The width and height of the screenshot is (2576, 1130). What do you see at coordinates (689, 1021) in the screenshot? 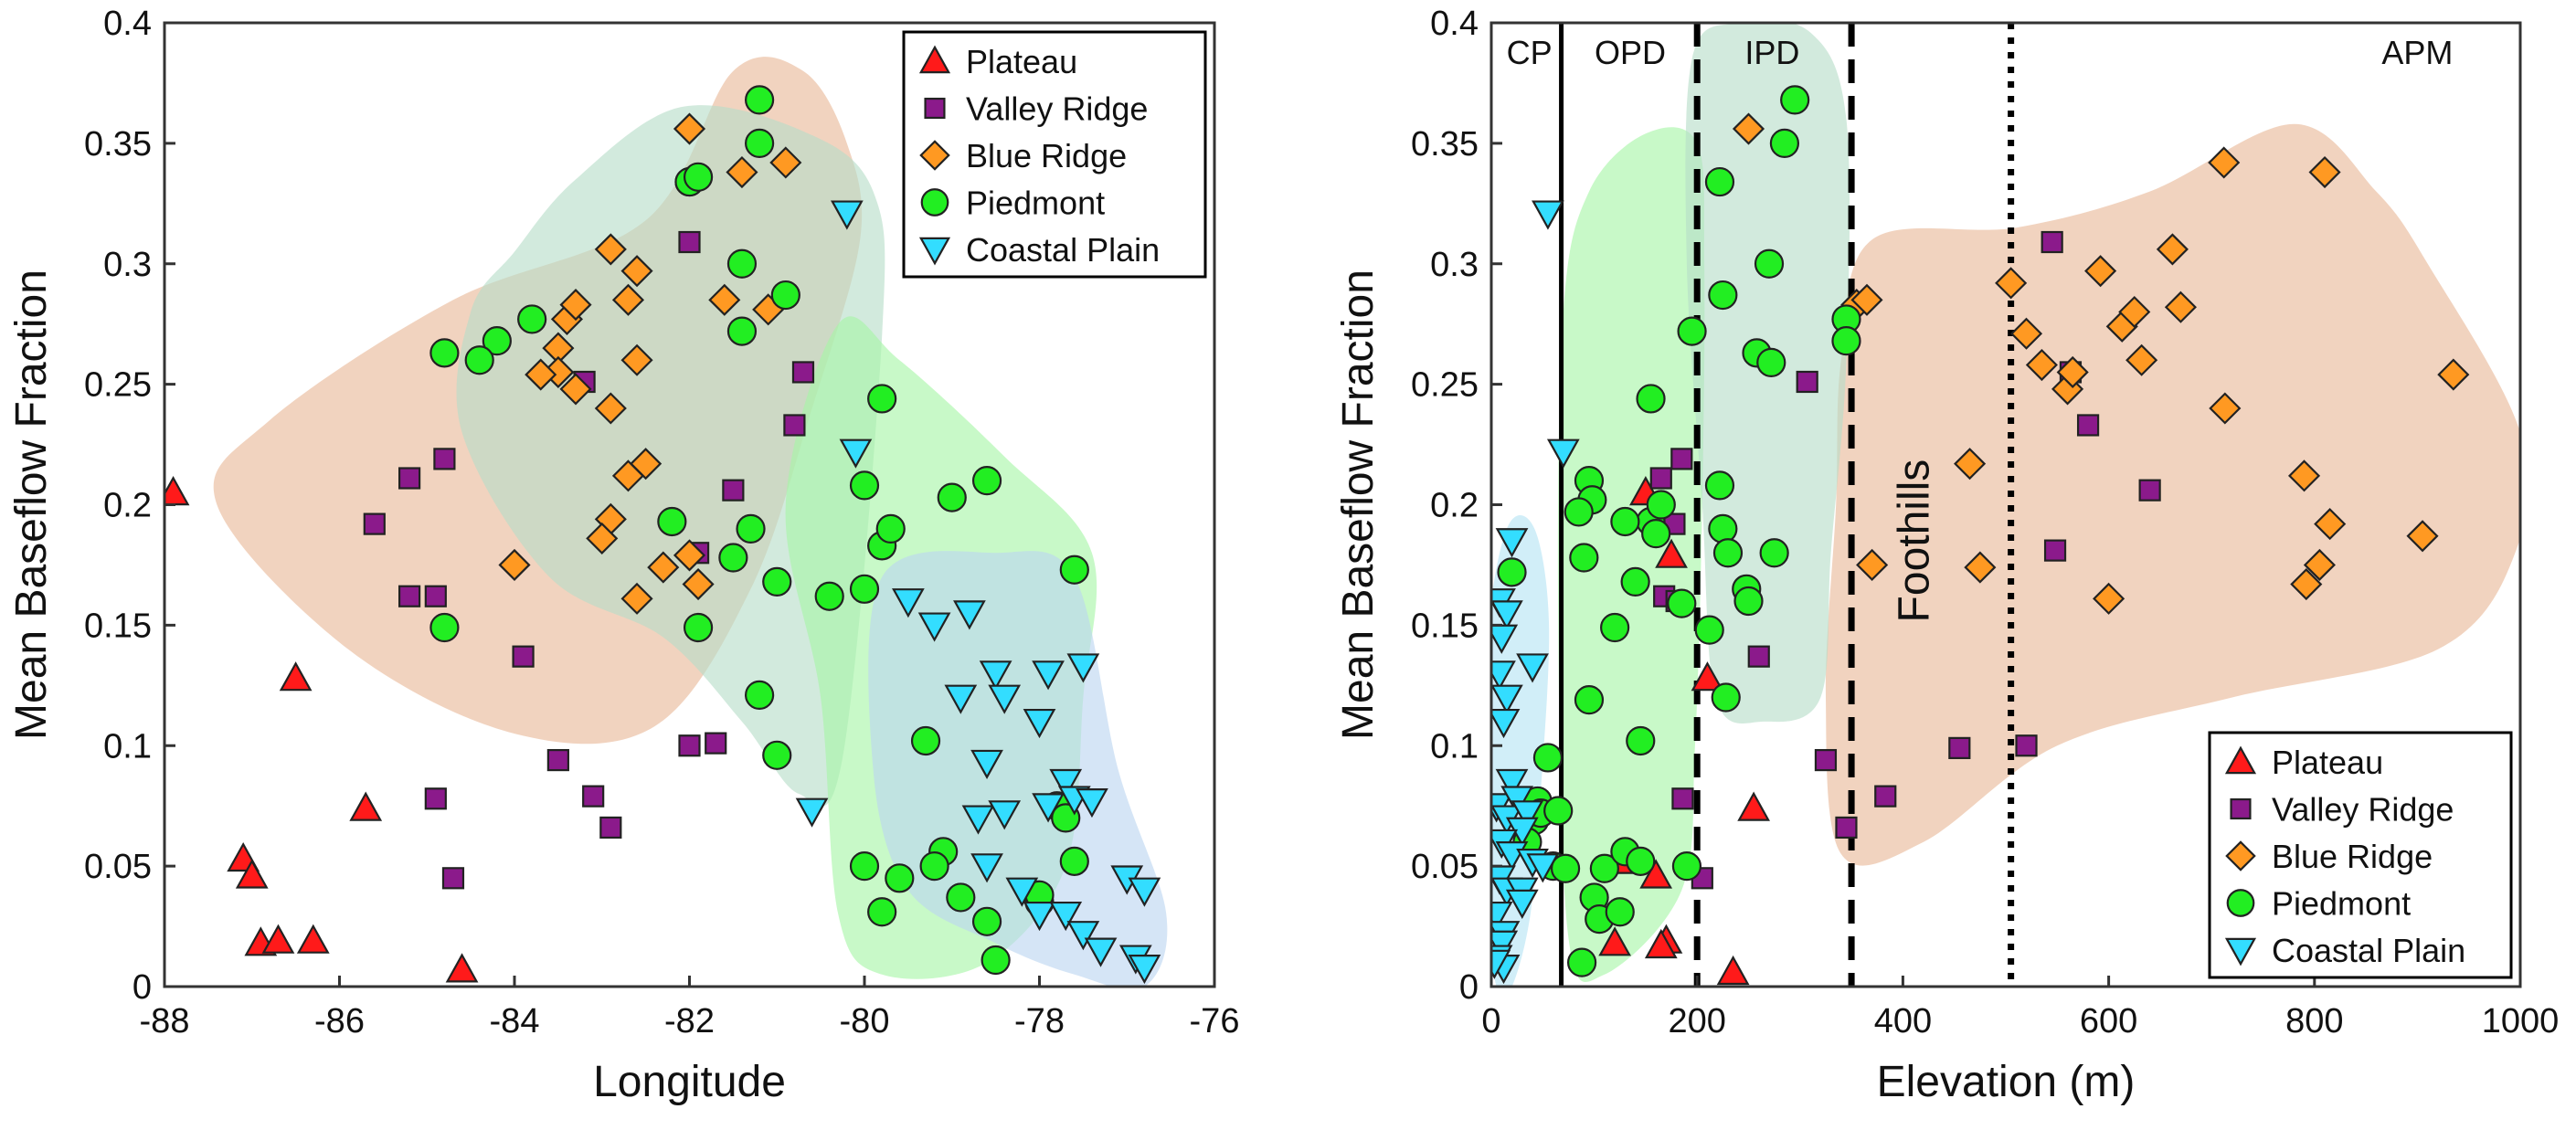
I see `x-tick-label: -82` at bounding box center [689, 1021].